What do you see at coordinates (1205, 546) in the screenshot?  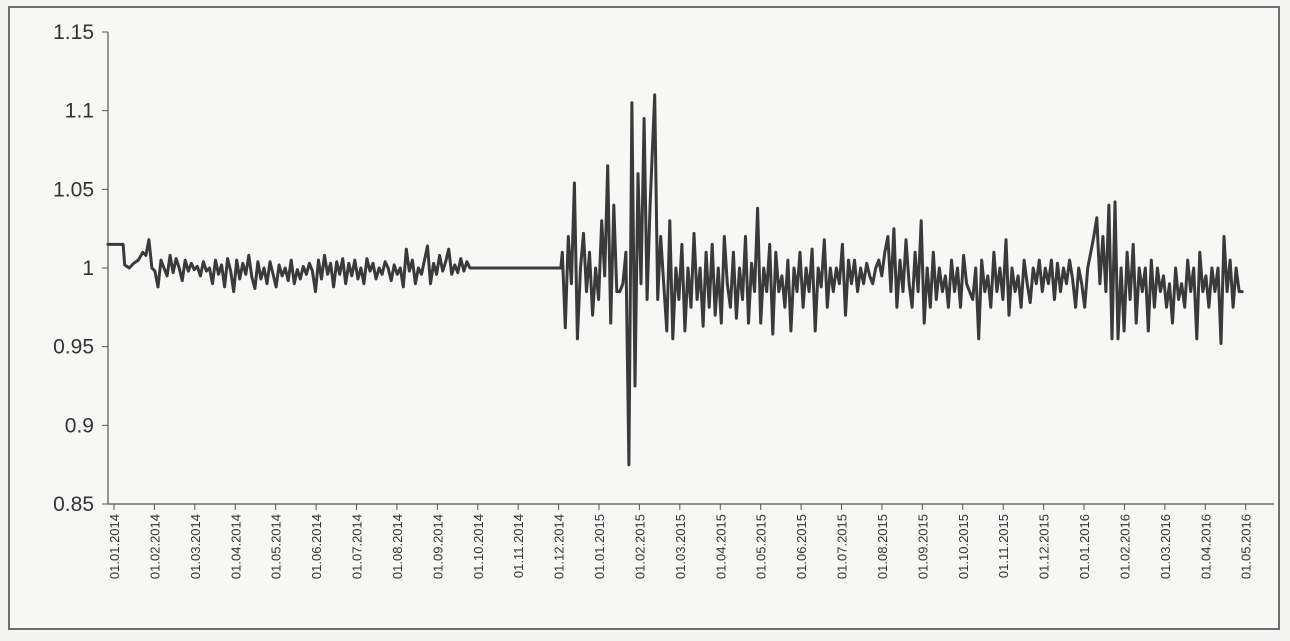 I see `x-tick-label: 01.04.2016` at bounding box center [1205, 546].